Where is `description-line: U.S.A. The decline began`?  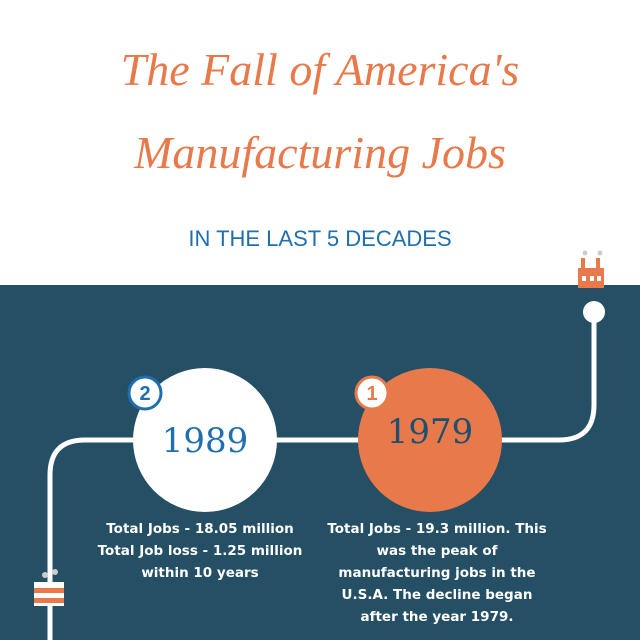
description-line: U.S.A. The decline began is located at coordinates (437, 595).